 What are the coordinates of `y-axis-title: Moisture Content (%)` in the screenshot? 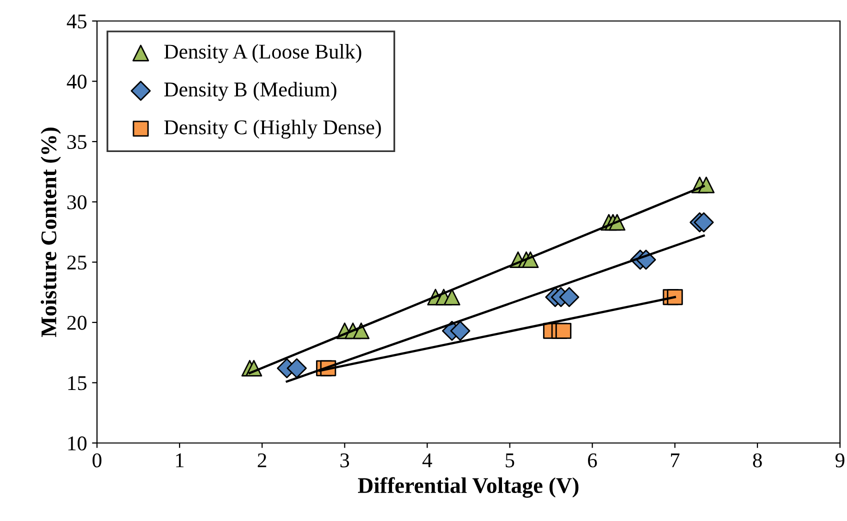 It's located at (50, 232).